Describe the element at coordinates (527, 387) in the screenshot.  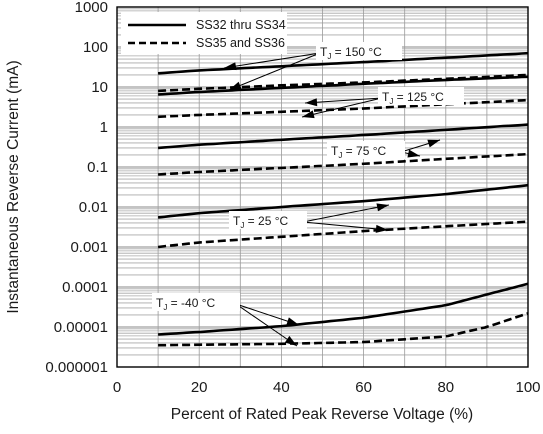
I see `x-tick-label: 100` at that location.